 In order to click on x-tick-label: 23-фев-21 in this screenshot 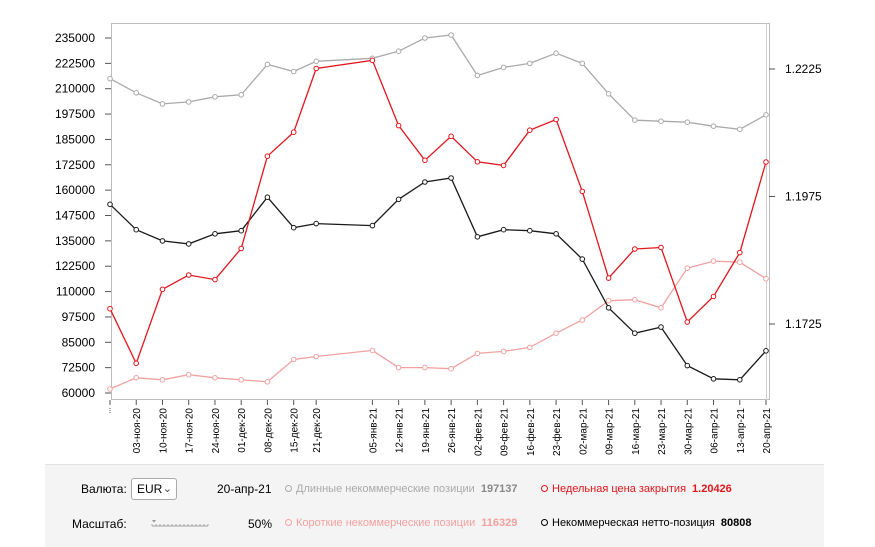, I will do `click(557, 432)`.